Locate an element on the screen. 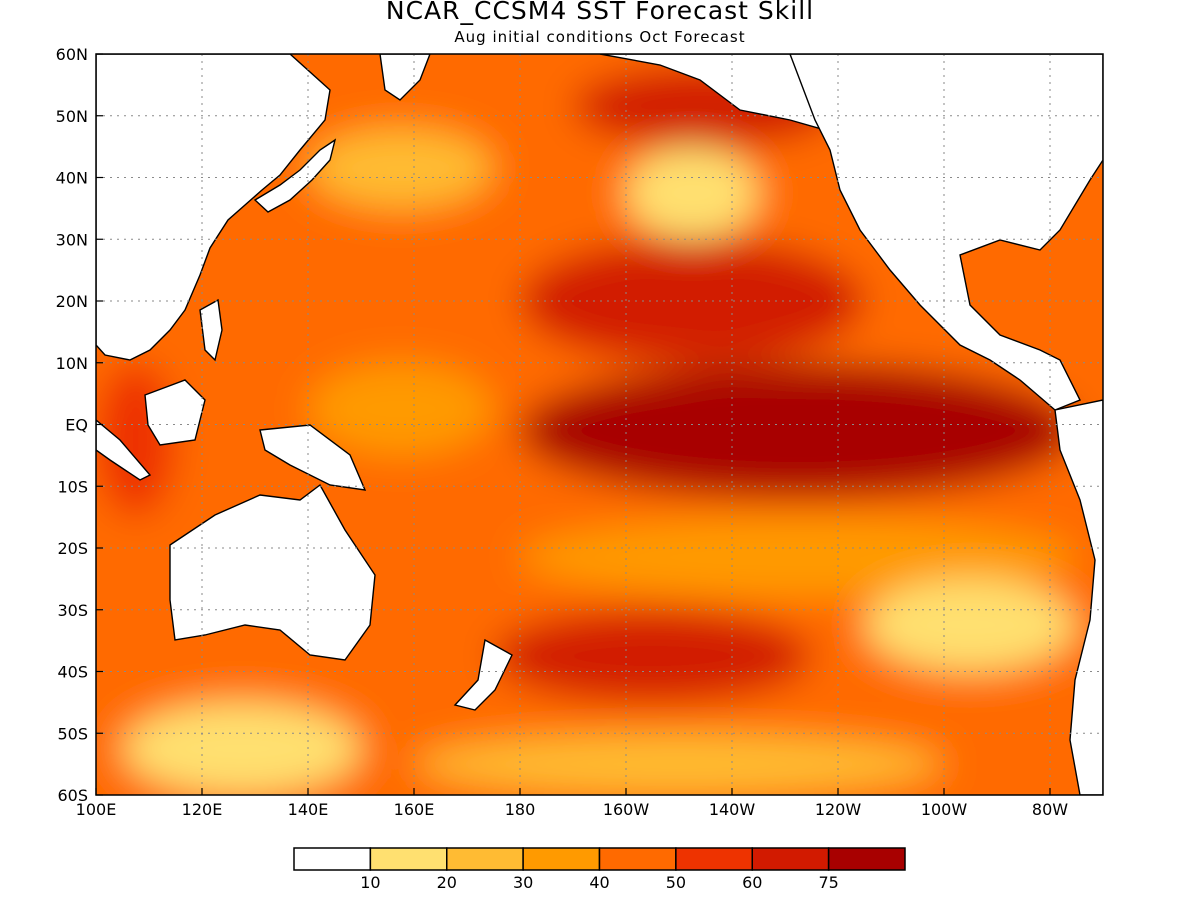 This screenshot has width=1200, height=900. x-tick-label: 140E is located at coordinates (308, 809).